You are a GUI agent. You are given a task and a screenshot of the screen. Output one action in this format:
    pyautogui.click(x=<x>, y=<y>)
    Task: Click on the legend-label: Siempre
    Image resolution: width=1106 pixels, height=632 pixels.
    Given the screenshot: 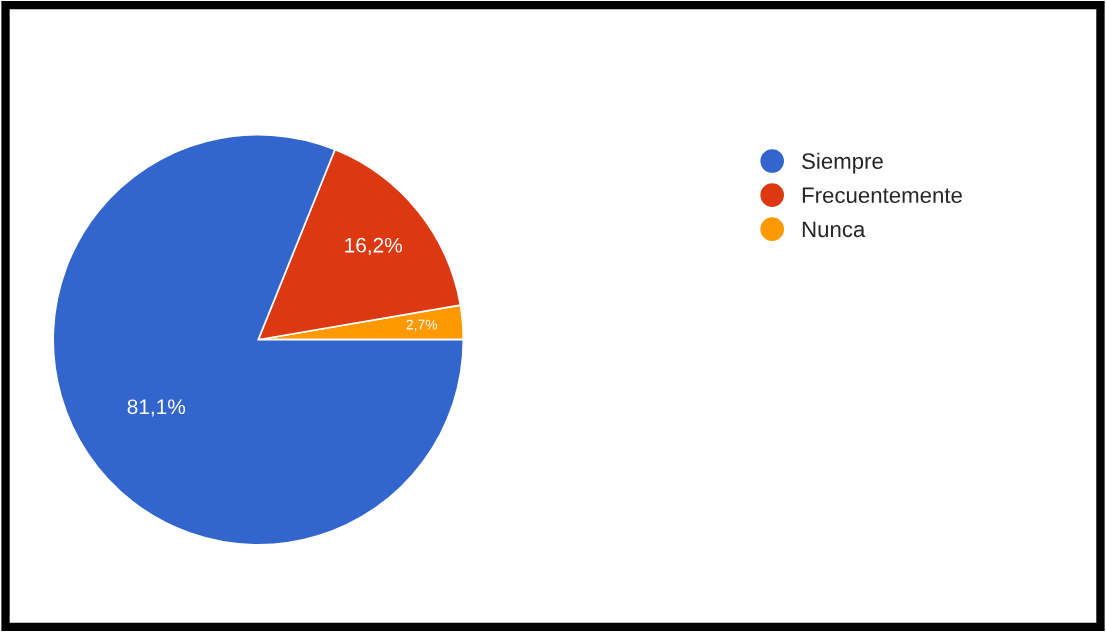 What is the action you would take?
    pyautogui.click(x=842, y=163)
    